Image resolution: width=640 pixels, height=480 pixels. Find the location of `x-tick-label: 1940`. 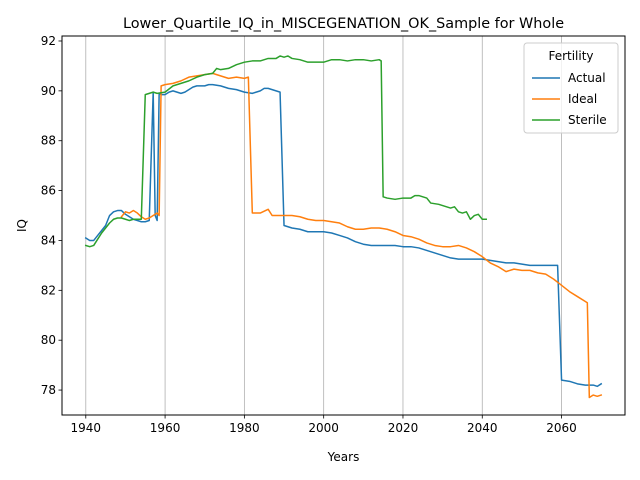

x-tick-label: 1940 is located at coordinates (86, 428).